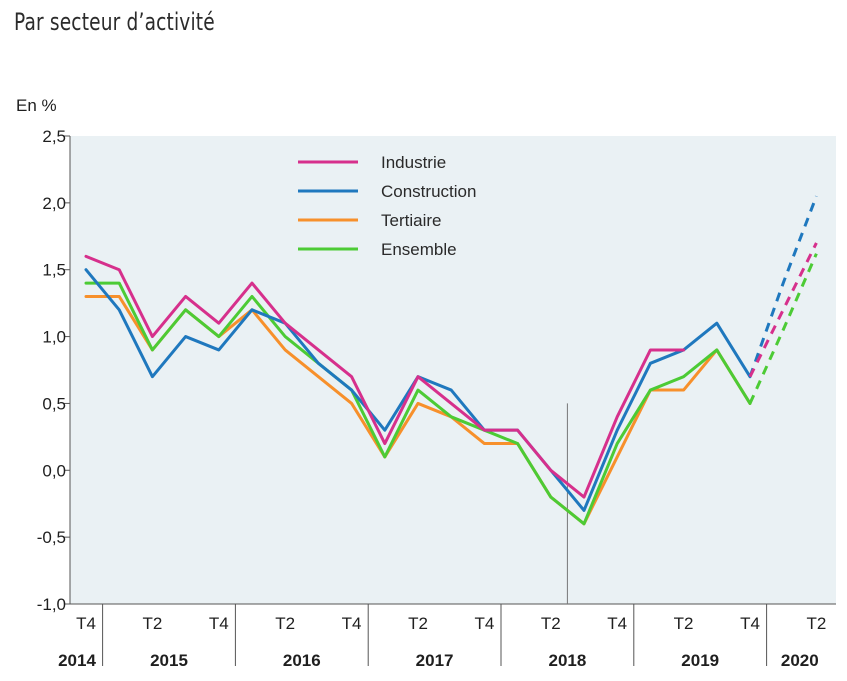  I want to click on legend-label-industrie: Industrie, so click(413, 162).